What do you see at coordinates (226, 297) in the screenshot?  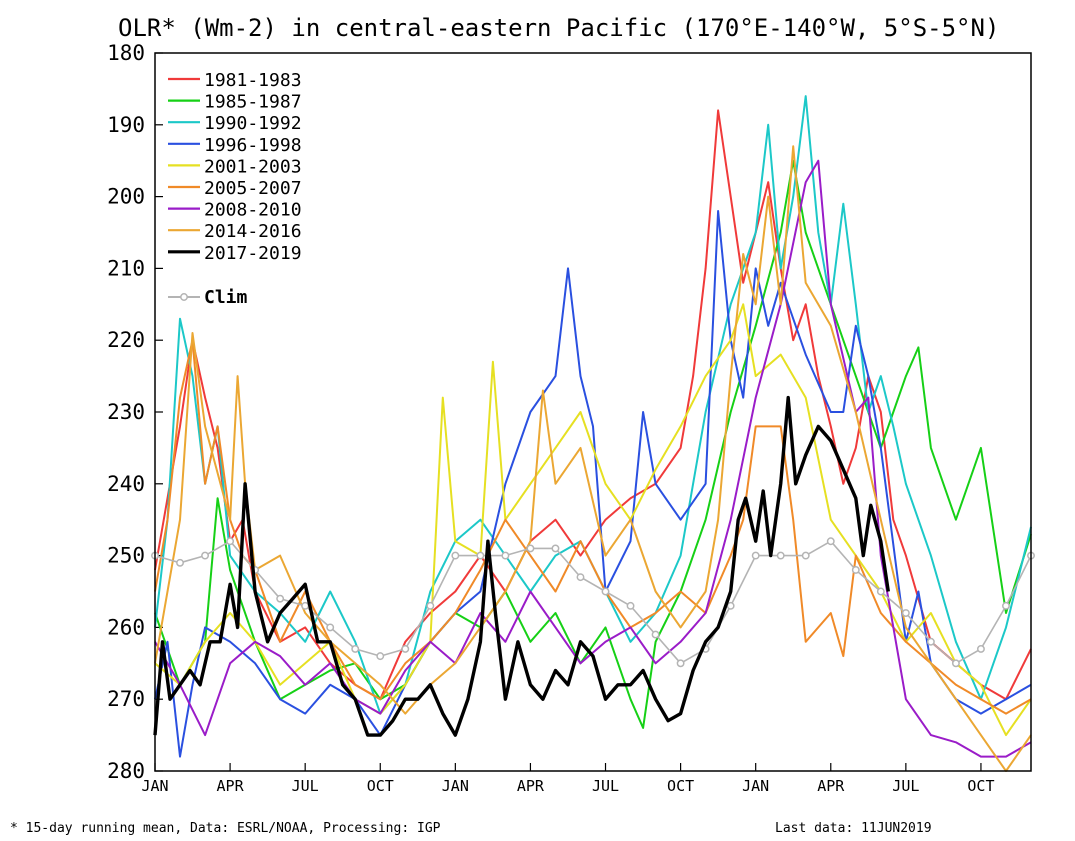 I see `legend-label-clim: Clim` at bounding box center [226, 297].